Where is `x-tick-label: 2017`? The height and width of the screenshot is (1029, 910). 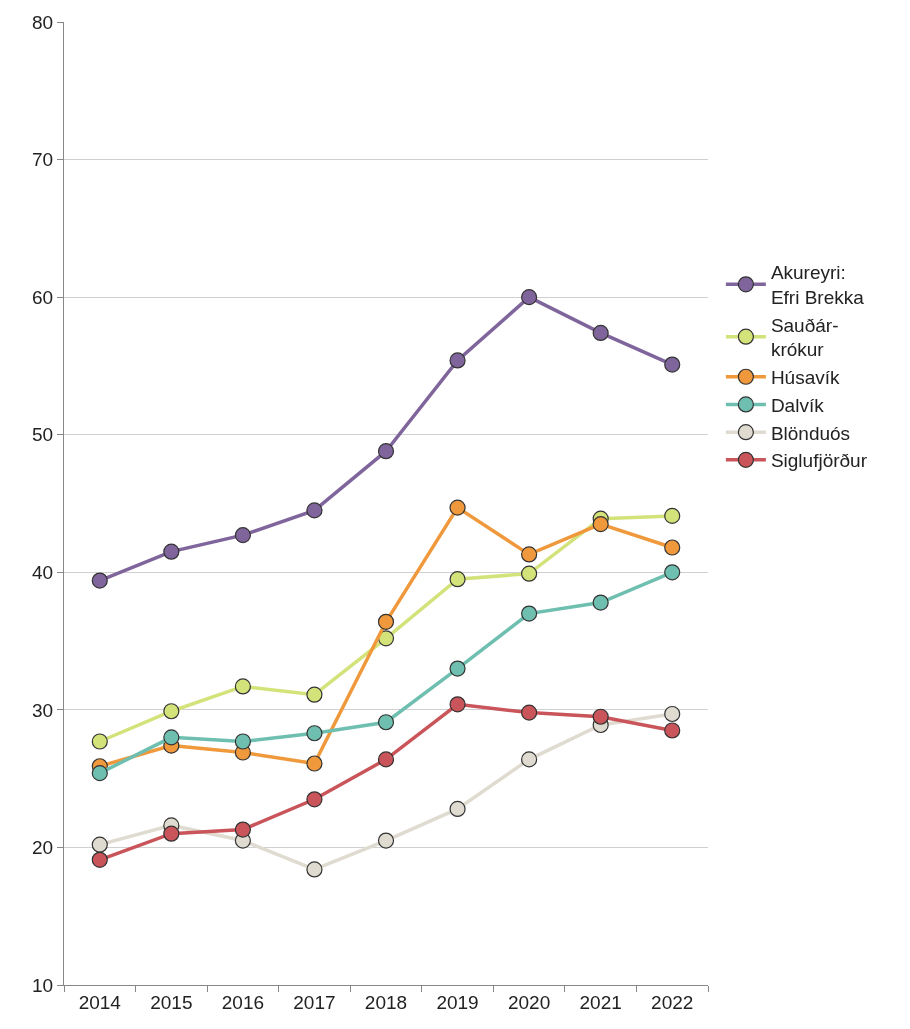
x-tick-label: 2017 is located at coordinates (314, 1002).